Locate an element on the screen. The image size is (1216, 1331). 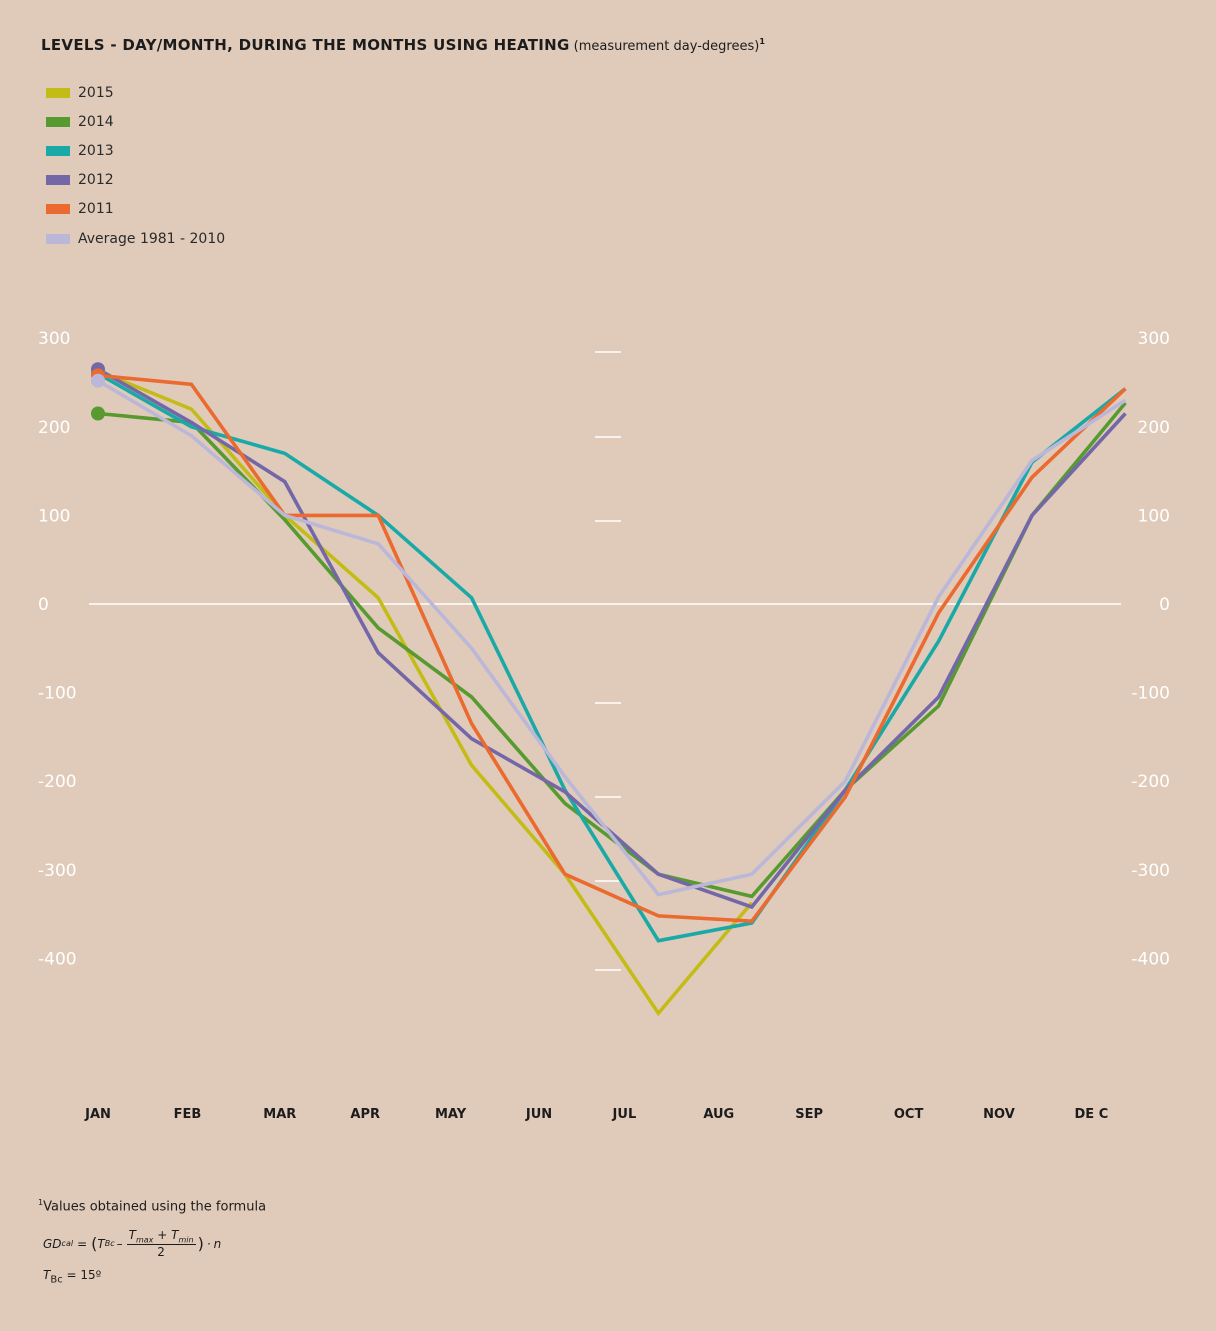
legend-item: 2015 is located at coordinates (135, 92).